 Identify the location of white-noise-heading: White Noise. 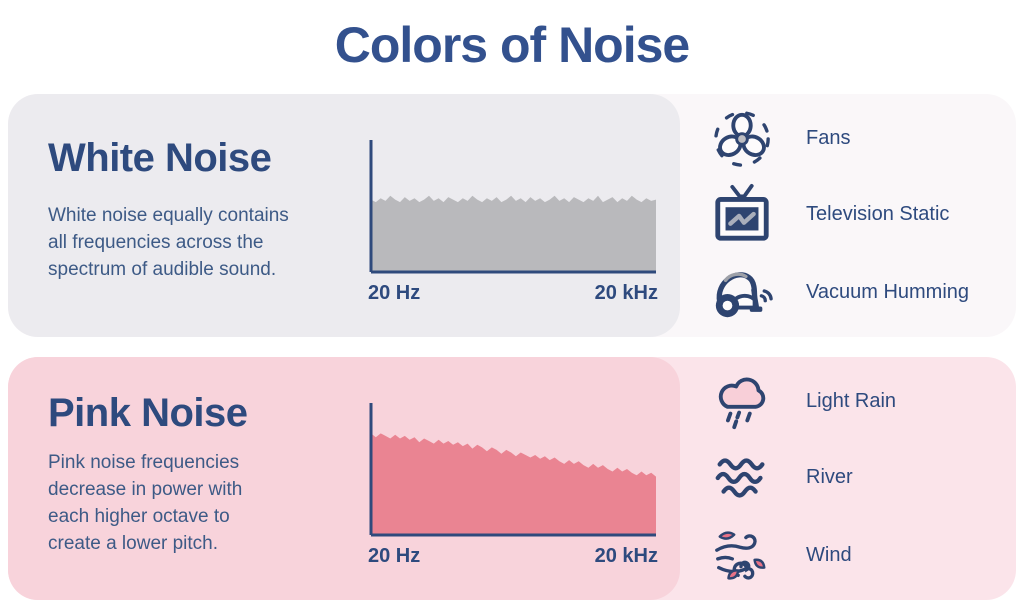
(160, 158).